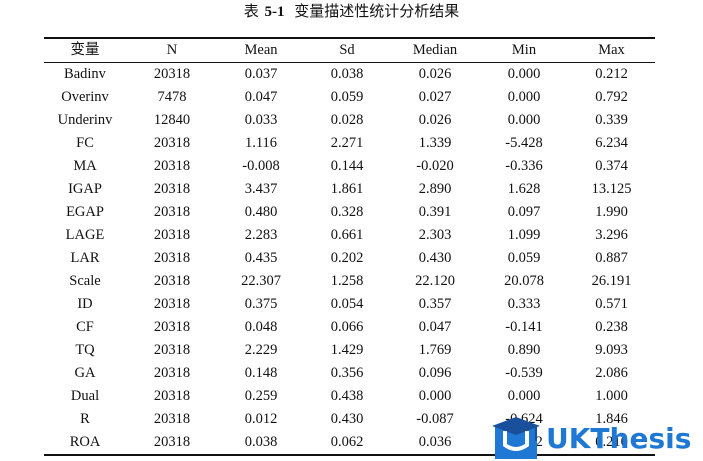 The height and width of the screenshot is (461, 703). What do you see at coordinates (261, 212) in the screenshot?
I see `value-cell: 0.480` at bounding box center [261, 212].